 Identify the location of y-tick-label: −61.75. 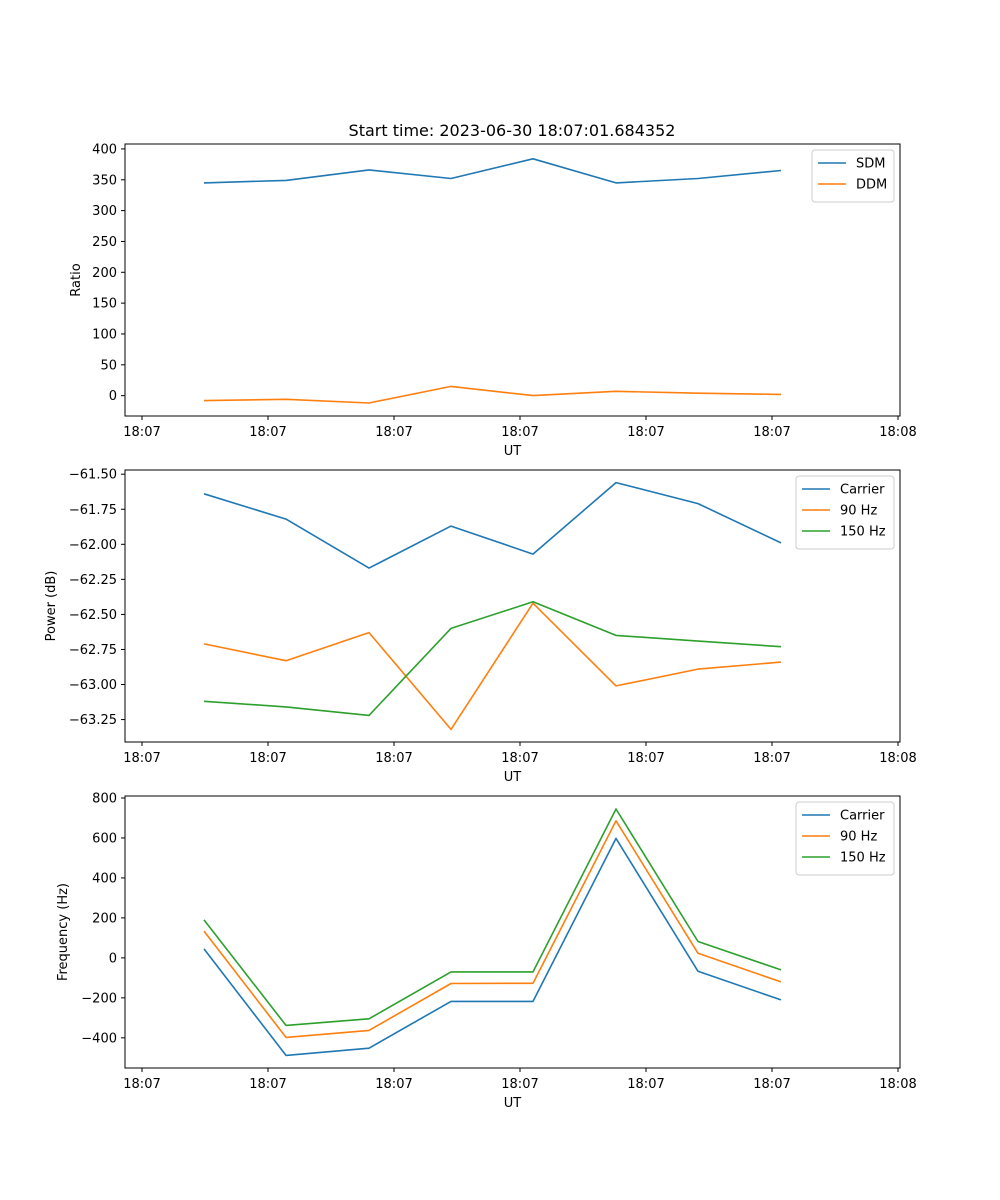
(93, 510).